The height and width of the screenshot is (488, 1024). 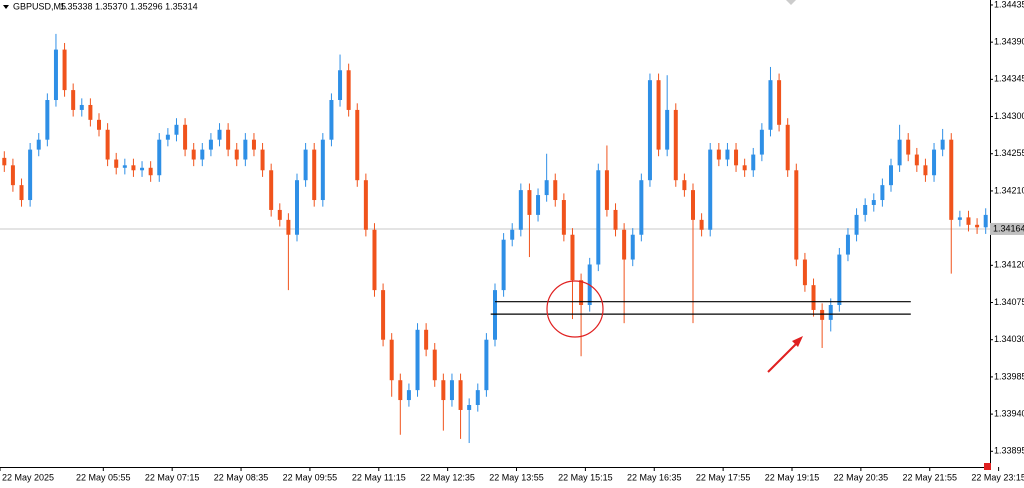 What do you see at coordinates (861, 477) in the screenshot?
I see `x-tick-label: 22 May 20:35` at bounding box center [861, 477].